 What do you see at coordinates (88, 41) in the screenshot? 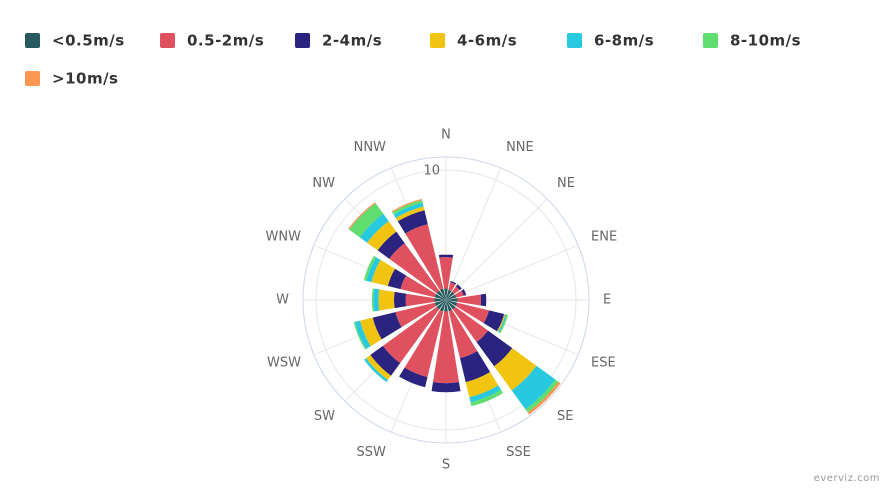
I see `legend-label: <0.5m/s` at bounding box center [88, 41].